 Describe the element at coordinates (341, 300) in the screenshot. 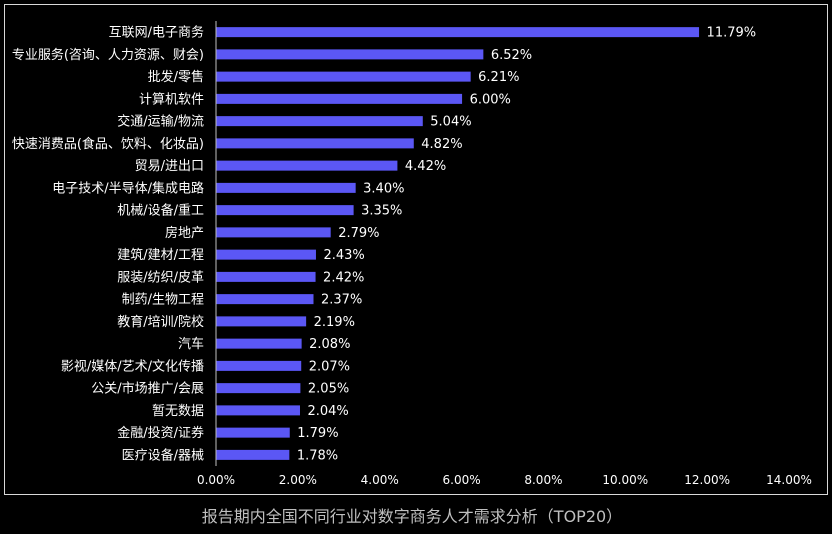

I see `value-label: 2.37%` at that location.